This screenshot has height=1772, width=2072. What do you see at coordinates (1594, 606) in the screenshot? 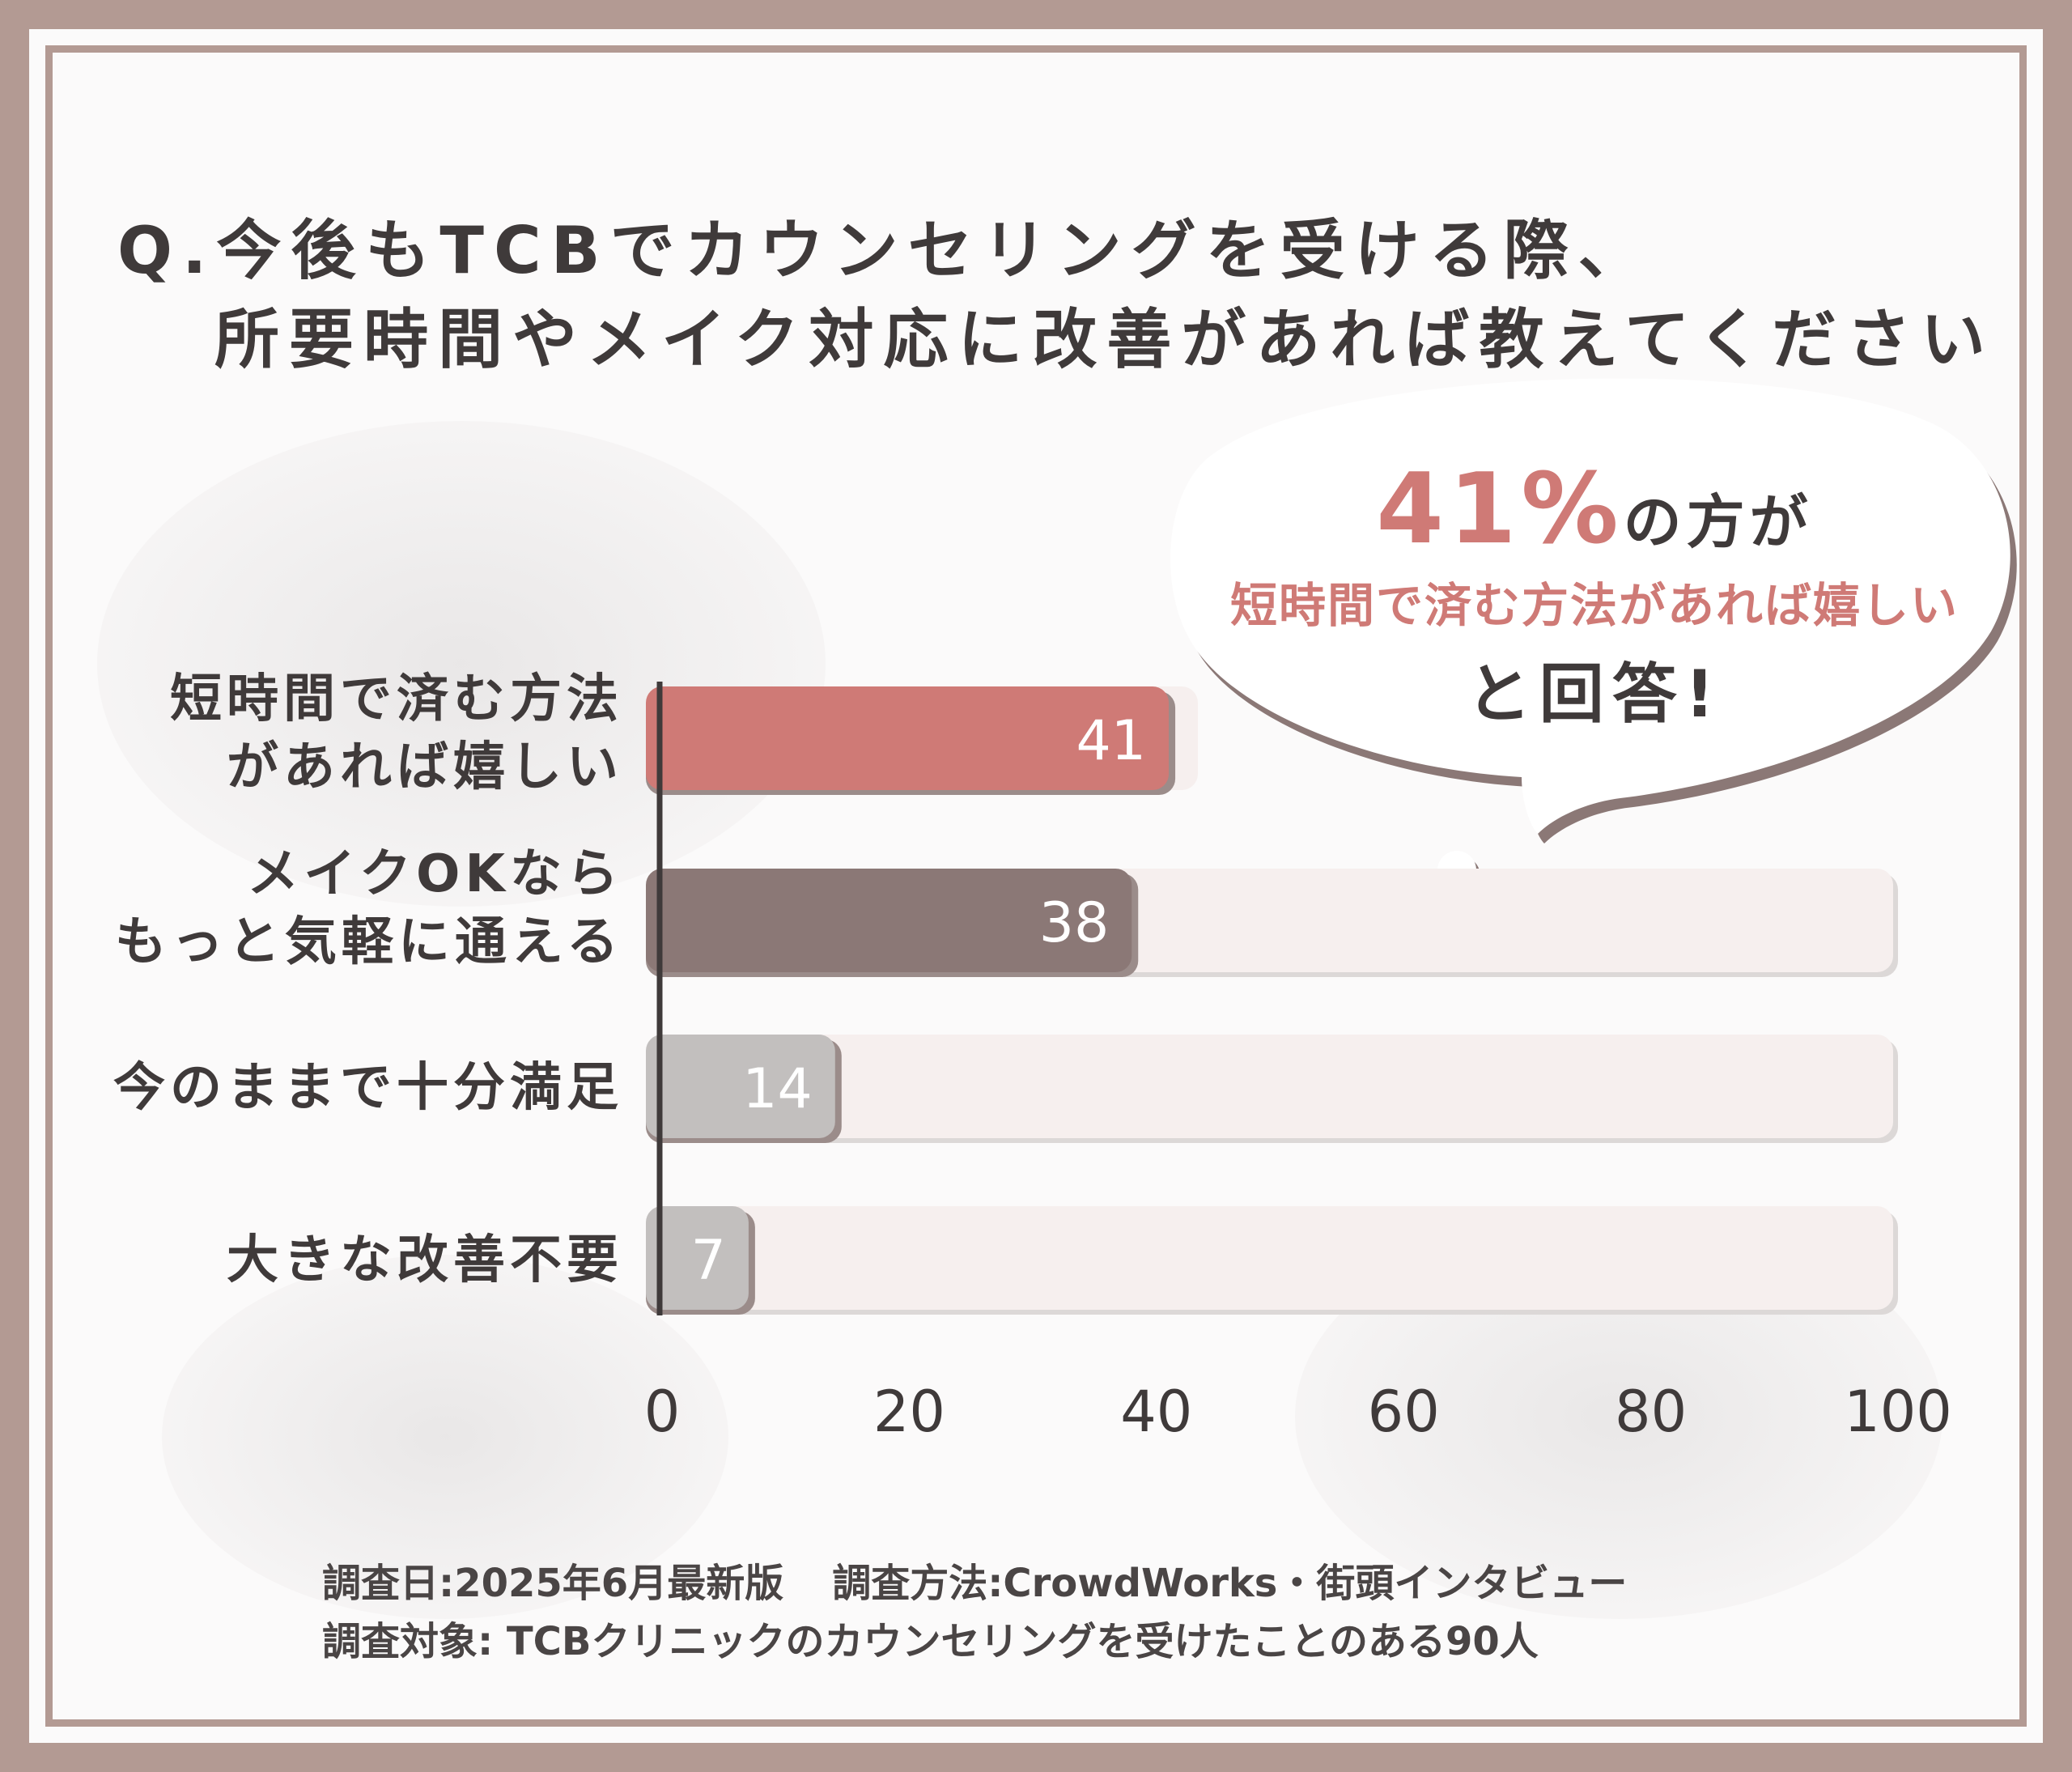
I see `callout-highlight: 短時間で済む方法があれば嬉しい` at bounding box center [1594, 606].